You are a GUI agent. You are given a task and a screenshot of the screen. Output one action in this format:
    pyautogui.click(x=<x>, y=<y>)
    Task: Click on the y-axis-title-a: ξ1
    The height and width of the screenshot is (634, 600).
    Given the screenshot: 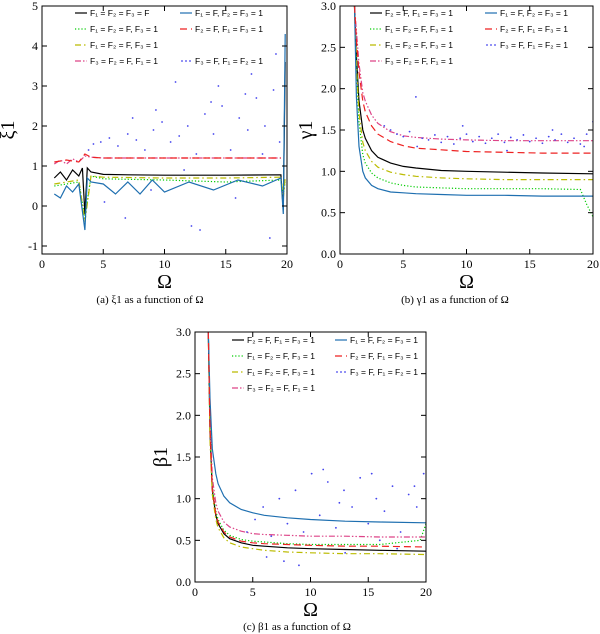 What is the action you would take?
    pyautogui.click(x=9, y=130)
    